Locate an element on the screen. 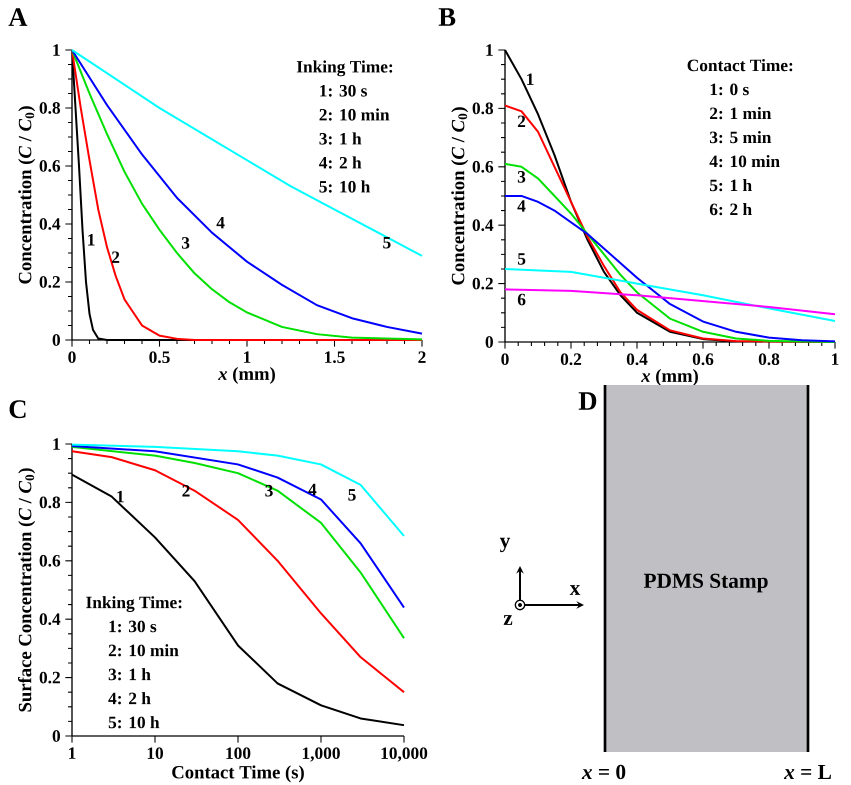 This screenshot has width=851, height=785. annotation: 3: 5 min is located at coordinates (741, 137).